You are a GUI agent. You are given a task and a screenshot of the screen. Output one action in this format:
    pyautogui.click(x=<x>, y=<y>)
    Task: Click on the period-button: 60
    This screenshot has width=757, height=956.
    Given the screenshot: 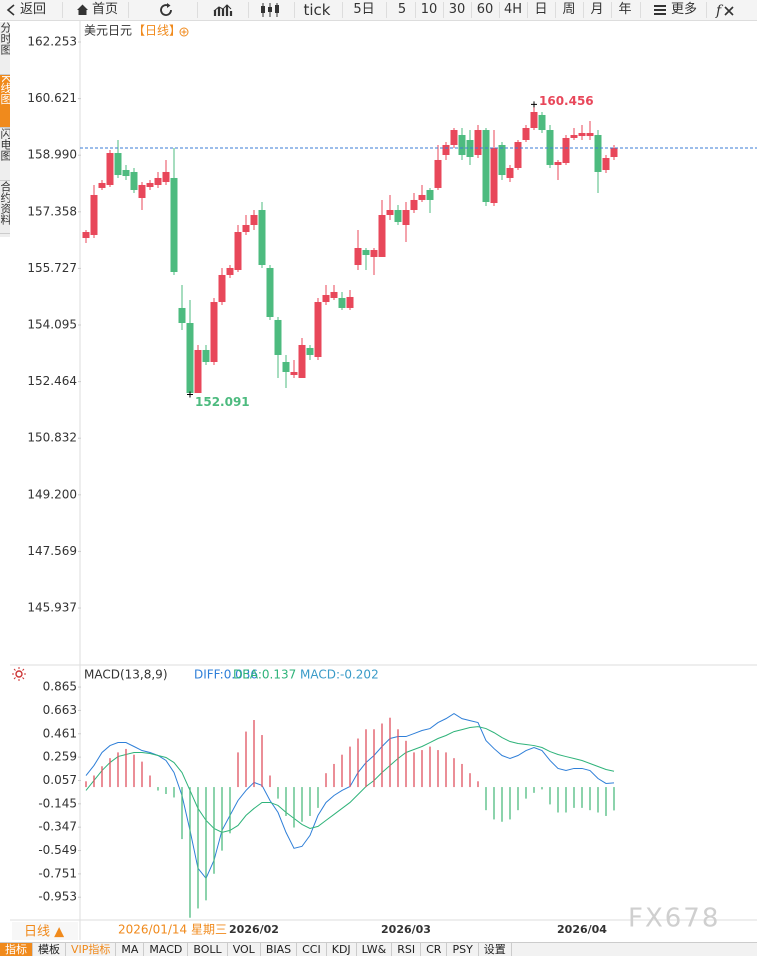 What is the action you would take?
    pyautogui.click(x=485, y=9)
    